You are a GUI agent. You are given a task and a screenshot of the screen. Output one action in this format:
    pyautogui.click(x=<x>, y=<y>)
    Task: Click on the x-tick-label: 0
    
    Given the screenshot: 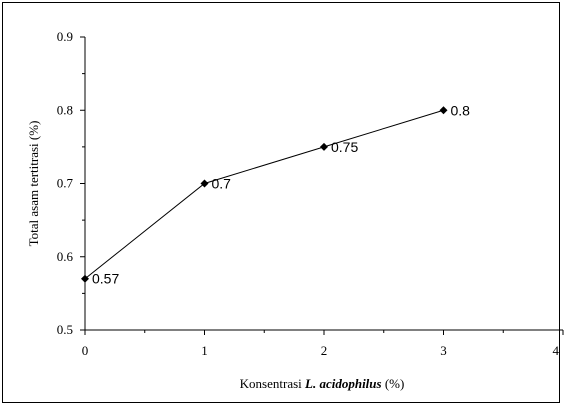 What is the action you would take?
    pyautogui.click(x=85, y=350)
    